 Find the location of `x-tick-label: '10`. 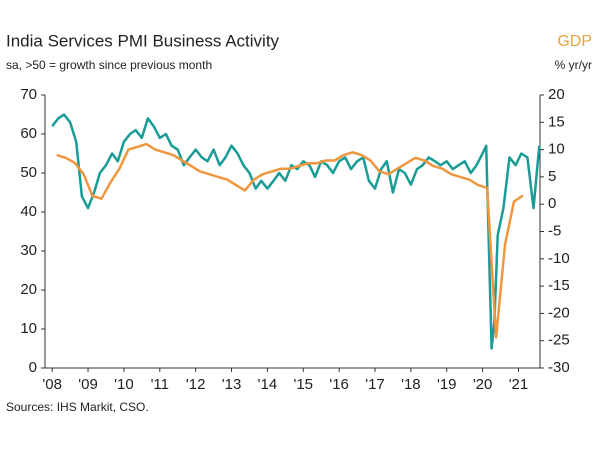

x-tick-label: '10 is located at coordinates (124, 384).